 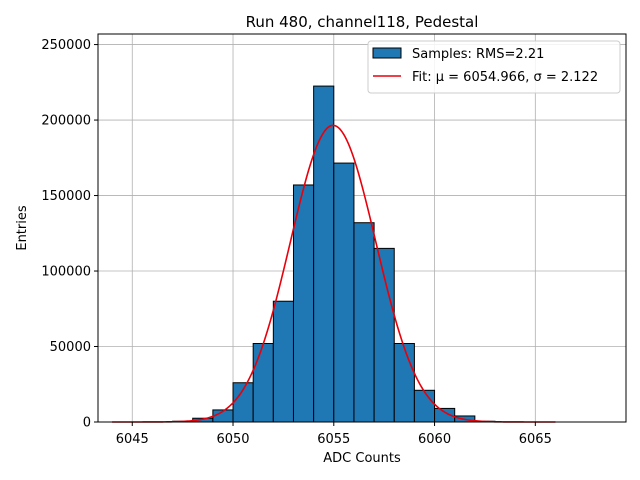 I want to click on x-tick-label: 6050, so click(x=232, y=439).